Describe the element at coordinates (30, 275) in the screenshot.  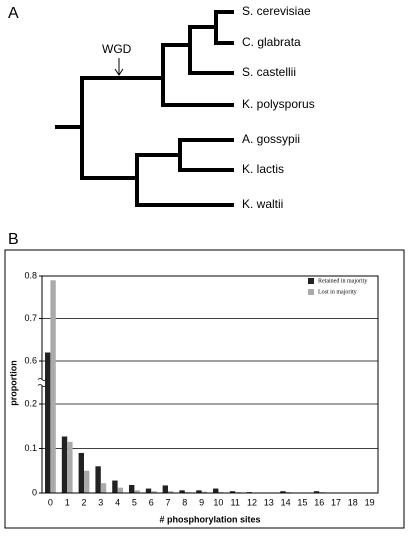
I see `y-tick-label: 0.8` at that location.